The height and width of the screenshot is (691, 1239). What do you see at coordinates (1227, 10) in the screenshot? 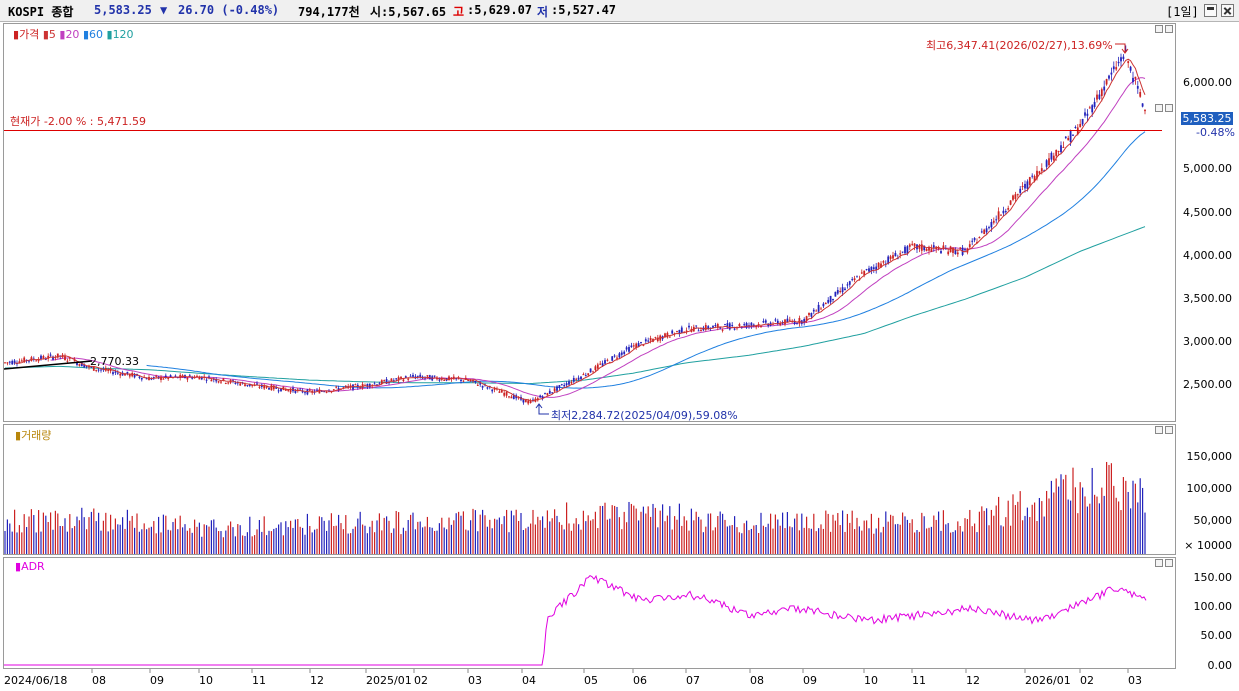
I see `close-icon` at bounding box center [1227, 10].